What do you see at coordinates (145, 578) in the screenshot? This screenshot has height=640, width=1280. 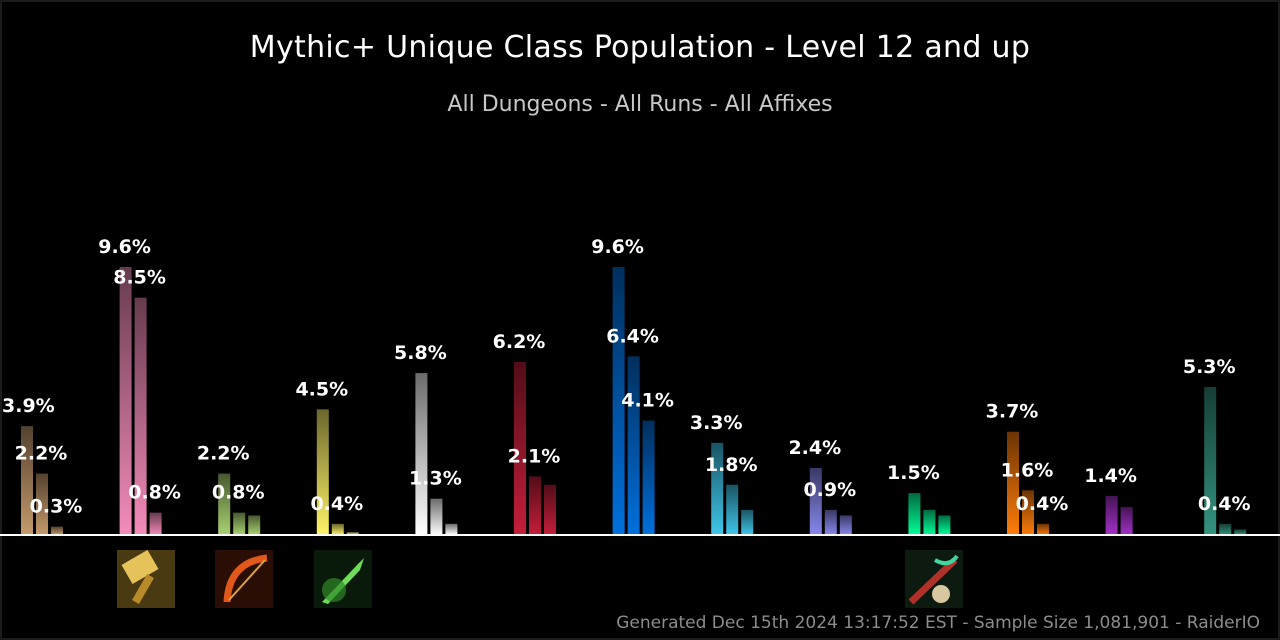 I see `paladin-hammer-icon` at bounding box center [145, 578].